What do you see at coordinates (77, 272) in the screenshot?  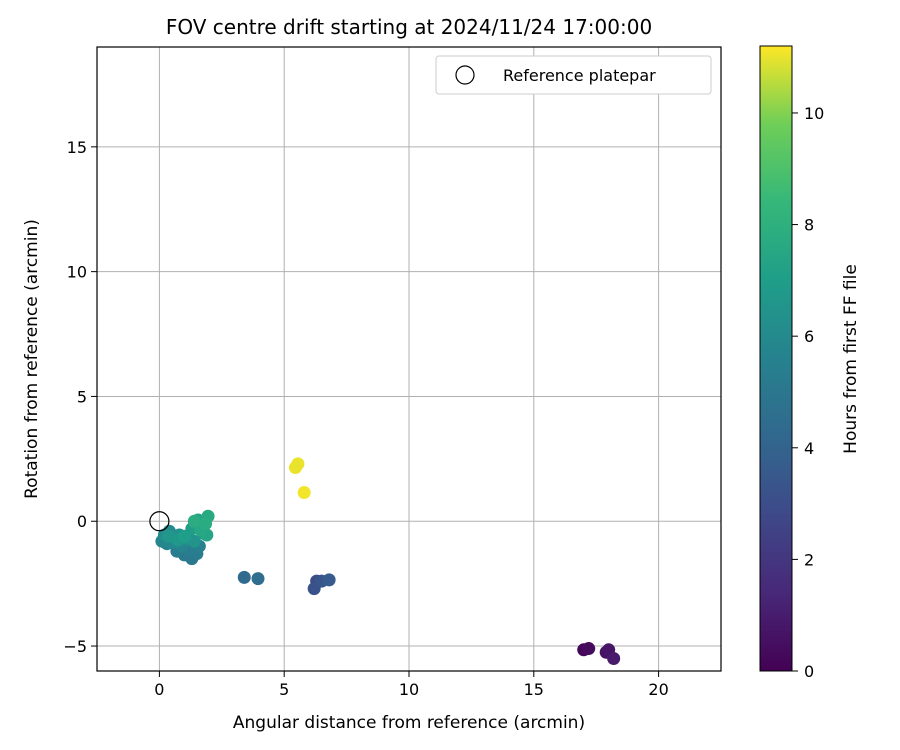 I see `y-tick-label: 10` at bounding box center [77, 272].